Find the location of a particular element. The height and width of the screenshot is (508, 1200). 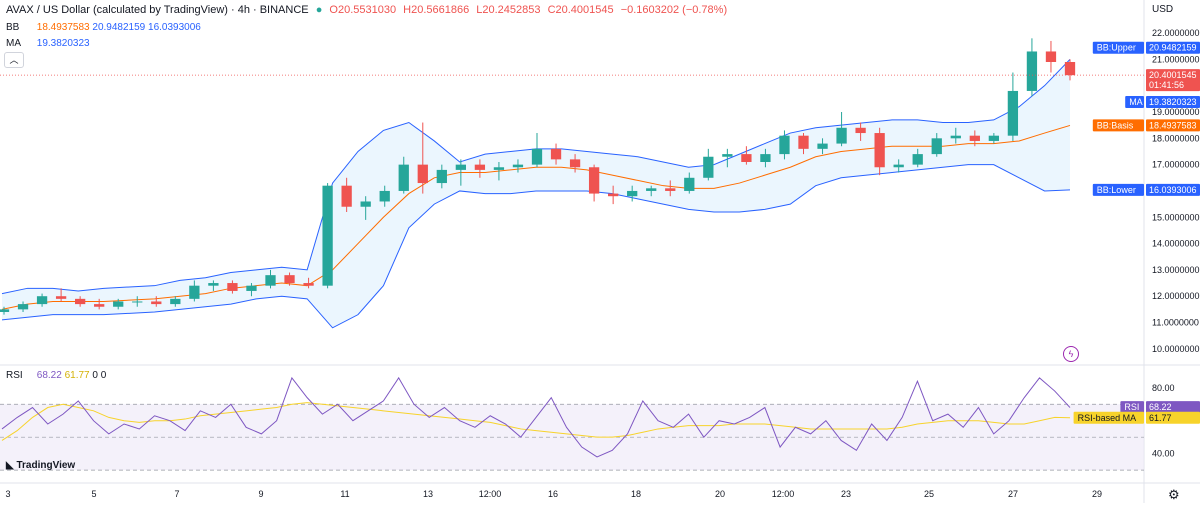

price-label-name: BB:Basis is located at coordinates (1115, 125).